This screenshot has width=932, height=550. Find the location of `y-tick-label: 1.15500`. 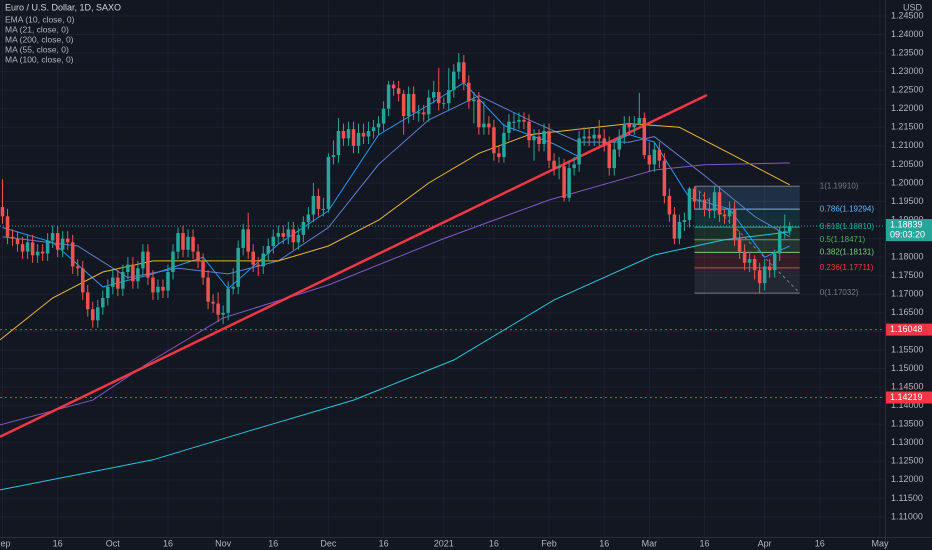

y-tick-label: 1.15500 is located at coordinates (907, 349).